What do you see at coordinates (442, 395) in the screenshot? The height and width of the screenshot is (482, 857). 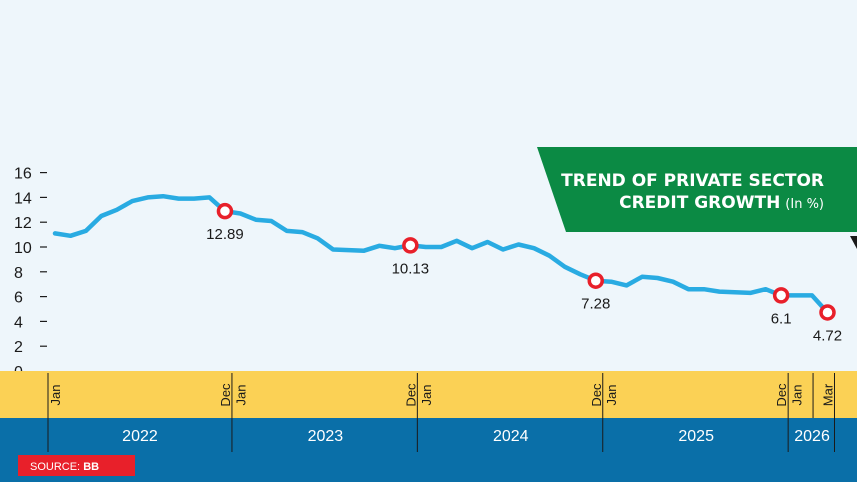 I see `month-axis: Jan Dec Jan Dec Jan Dec Jan Dec Jan Mar` at bounding box center [442, 395].